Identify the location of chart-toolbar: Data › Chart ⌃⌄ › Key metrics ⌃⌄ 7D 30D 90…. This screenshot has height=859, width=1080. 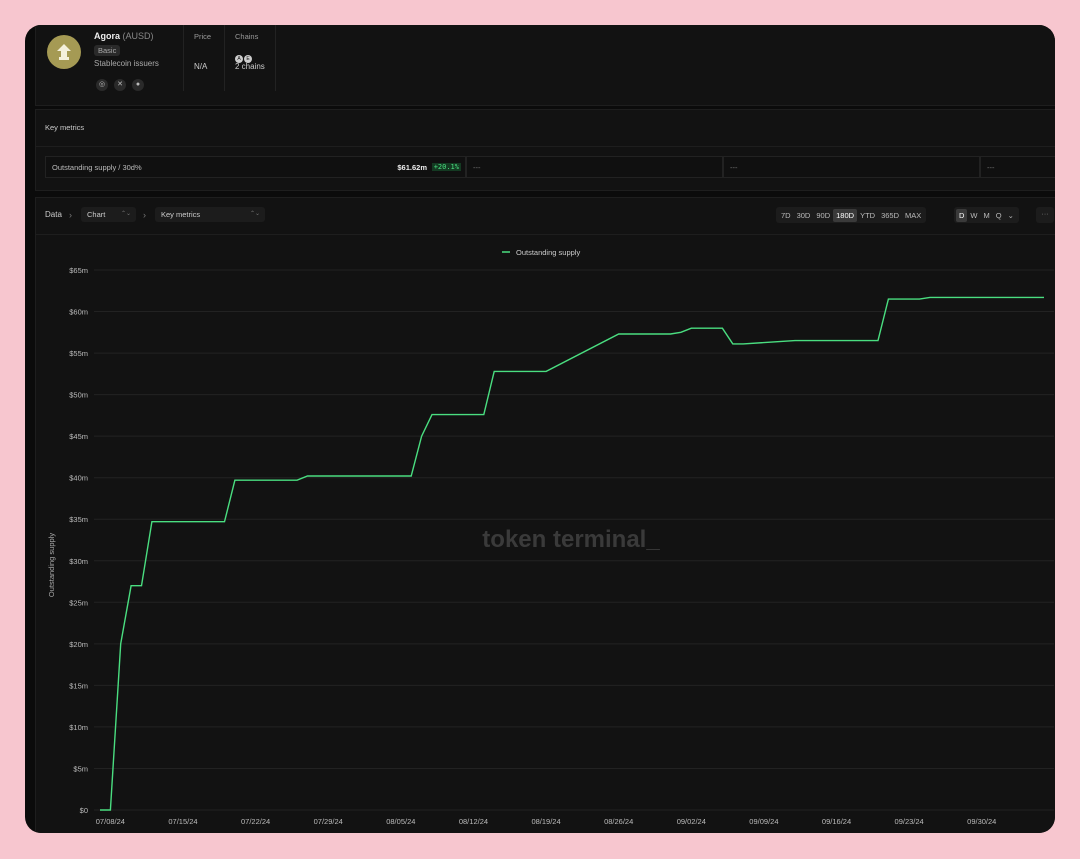
(545, 216).